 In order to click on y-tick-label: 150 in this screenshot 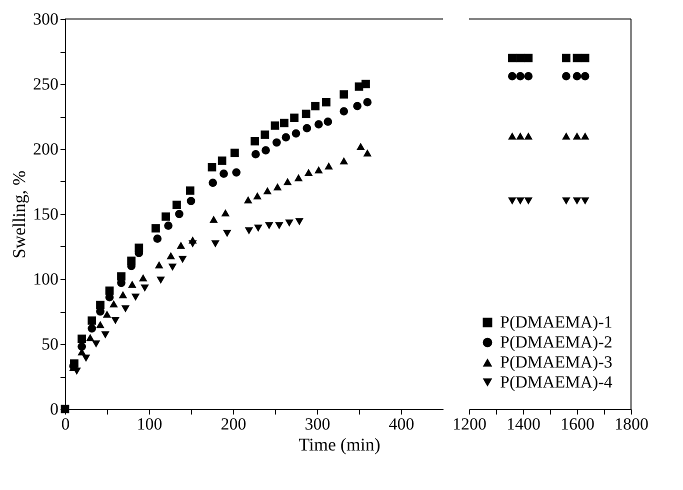, I will do `click(45, 214)`.